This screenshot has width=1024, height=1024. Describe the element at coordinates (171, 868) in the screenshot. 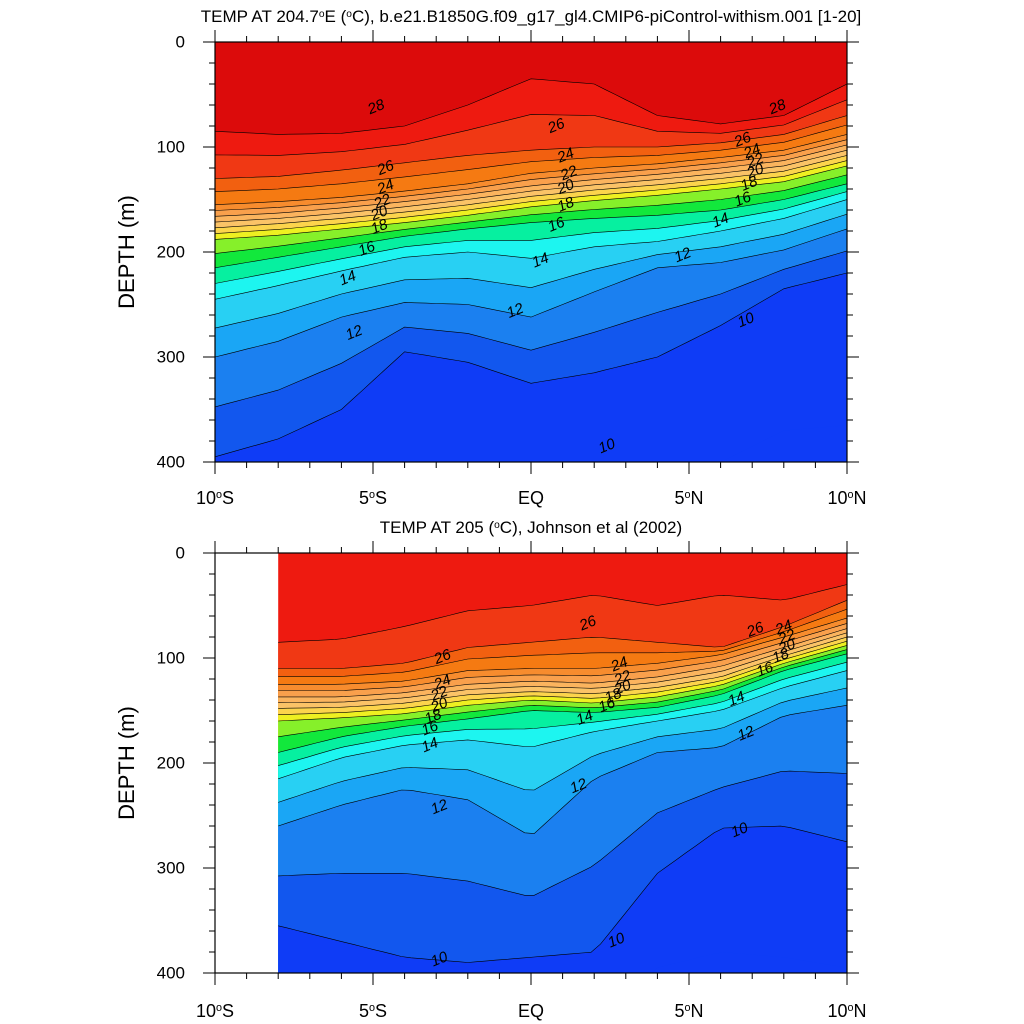

I see `y-tick-label: 300` at that location.